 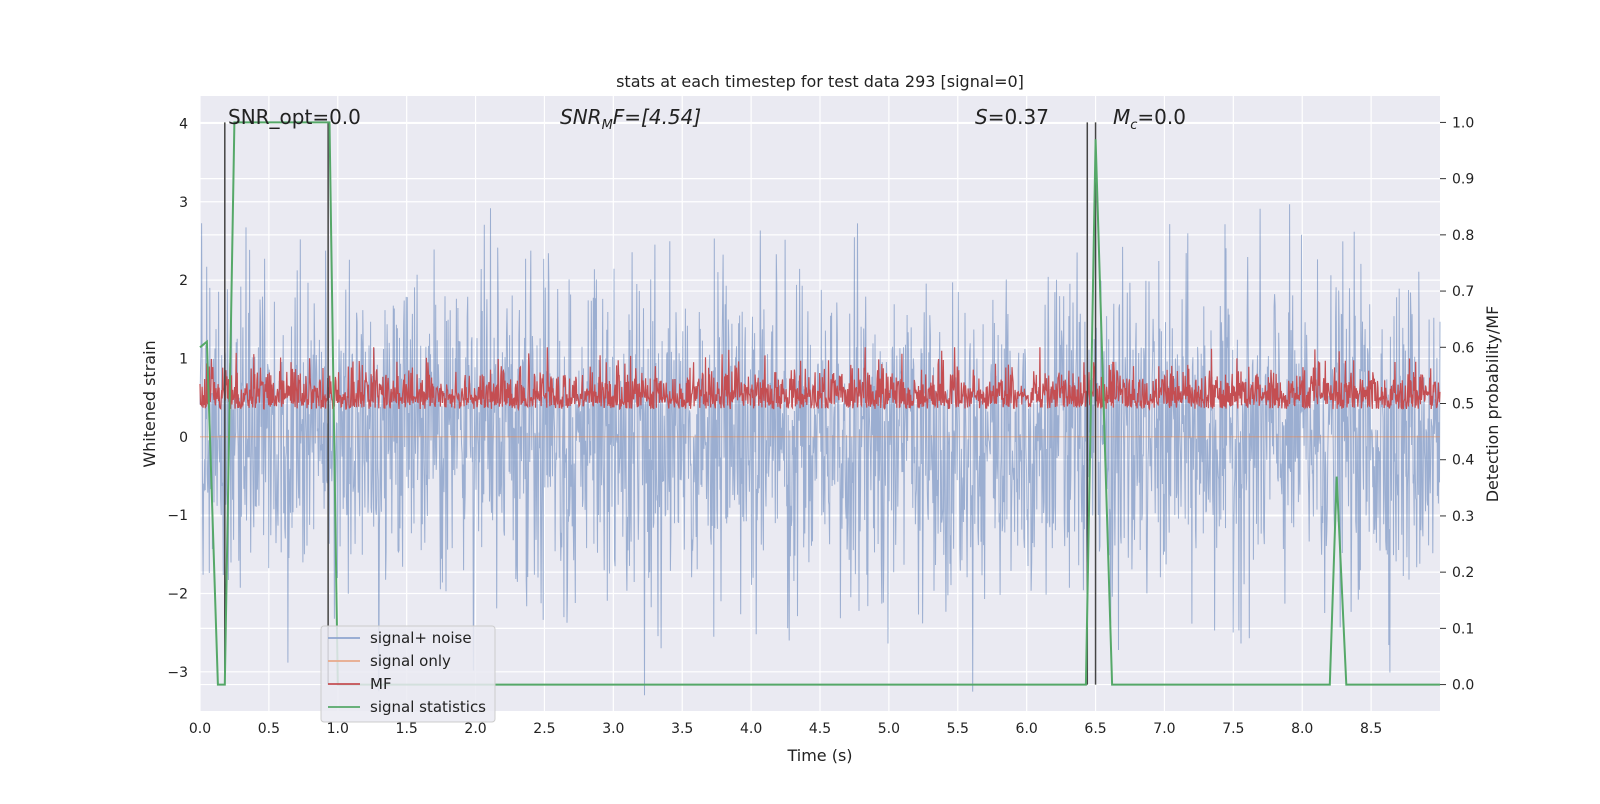 I want to click on x-tick-label: 8.0, so click(x=1302, y=729).